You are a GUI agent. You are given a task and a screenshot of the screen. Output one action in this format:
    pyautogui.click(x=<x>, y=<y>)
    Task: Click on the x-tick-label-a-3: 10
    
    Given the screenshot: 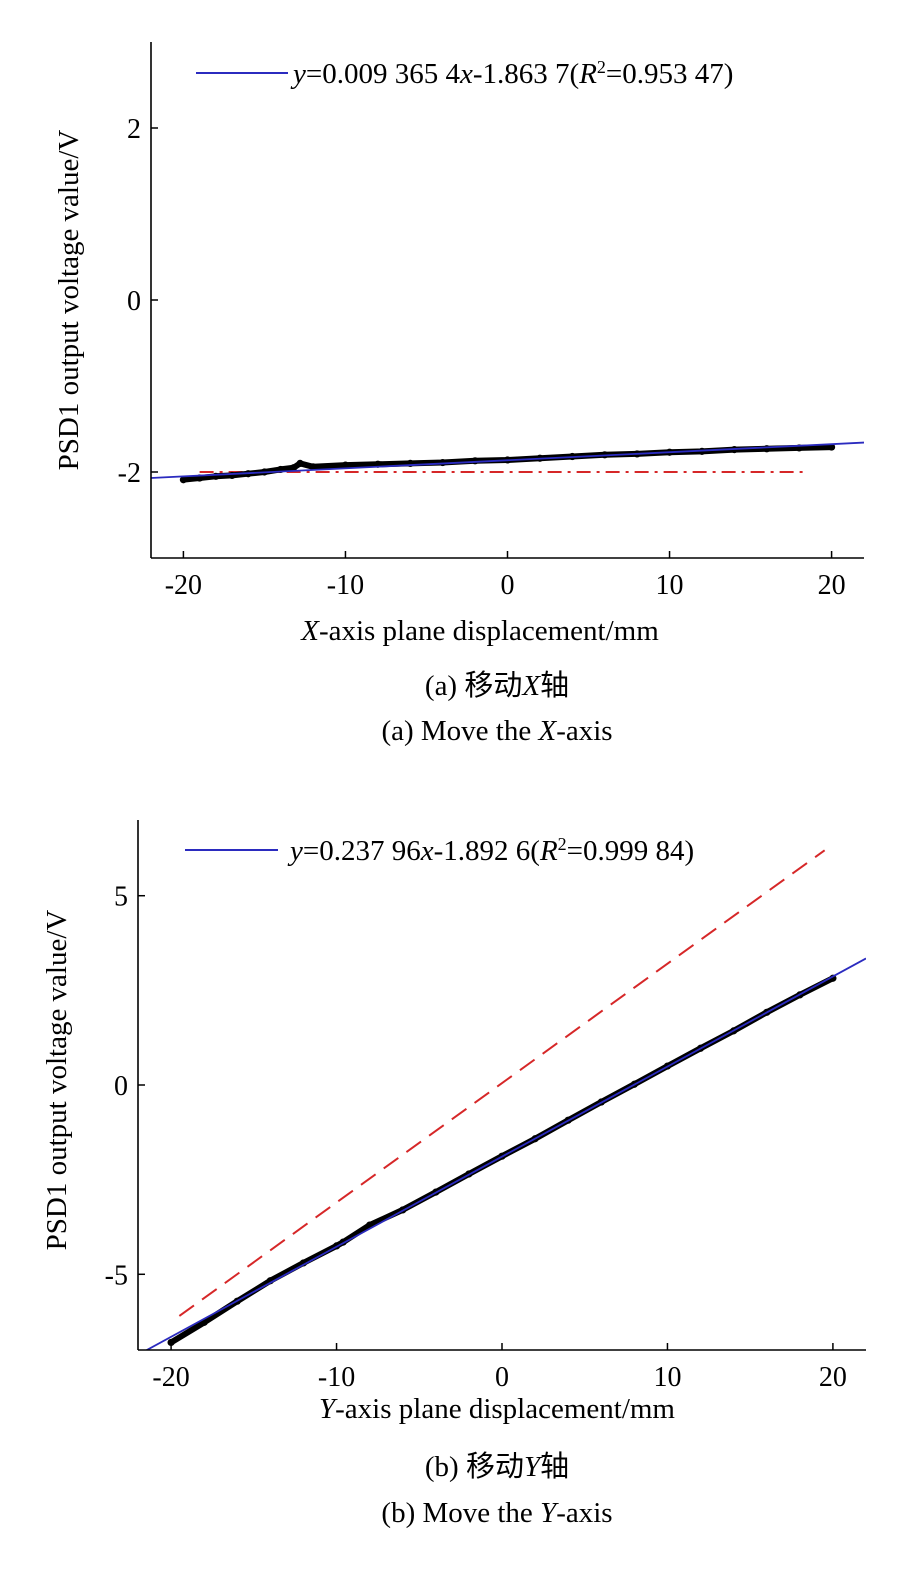 What is the action you would take?
    pyautogui.click(x=670, y=585)
    